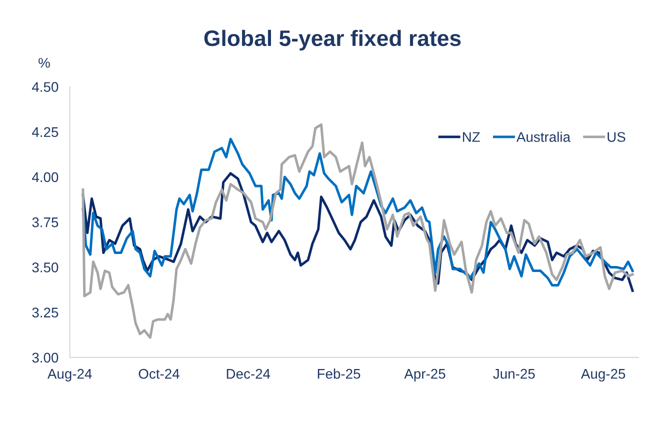  I want to click on y-tick-label: 3.75, so click(45, 222).